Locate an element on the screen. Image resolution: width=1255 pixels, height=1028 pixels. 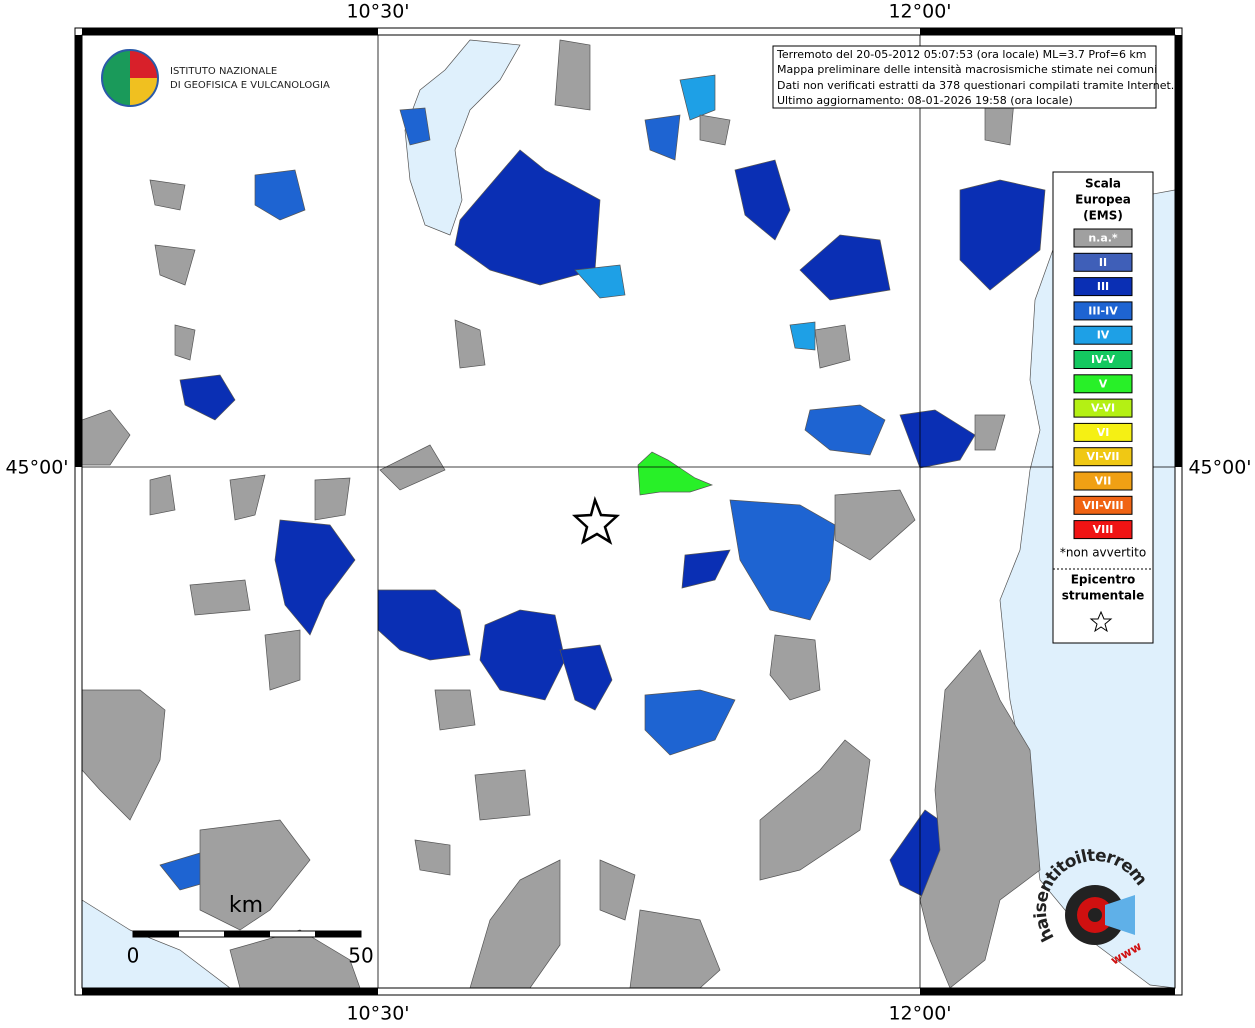
legend-title: (EMS) is located at coordinates (1103, 216).